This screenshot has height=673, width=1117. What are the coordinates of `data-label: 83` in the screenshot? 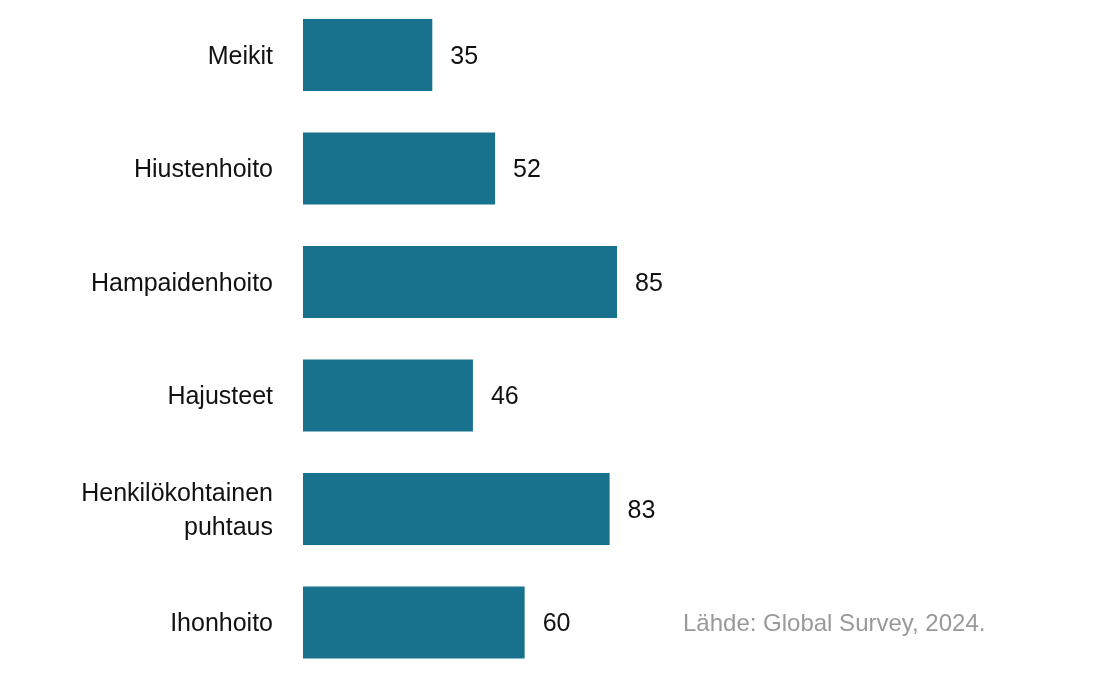 It's located at (641, 508).